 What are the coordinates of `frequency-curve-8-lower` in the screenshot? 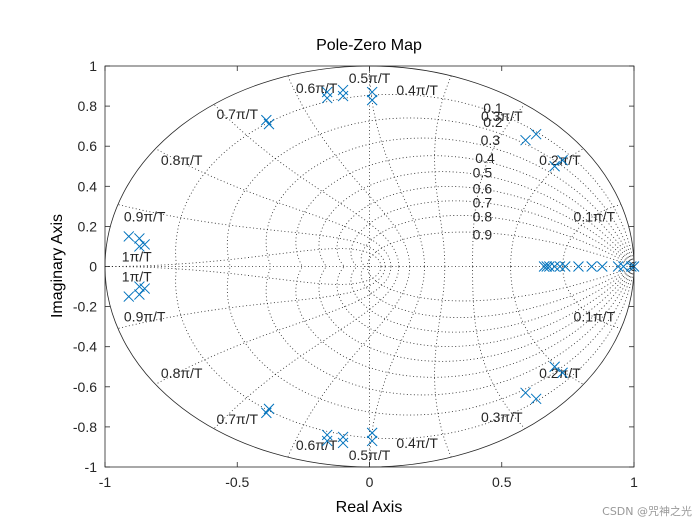 It's located at (273, 325).